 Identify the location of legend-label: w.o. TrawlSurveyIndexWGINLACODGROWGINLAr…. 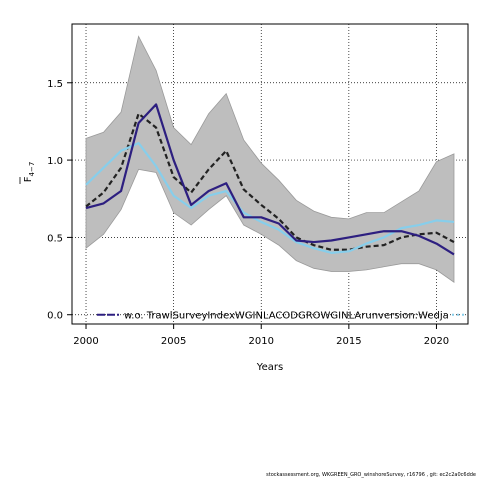
(286, 316).